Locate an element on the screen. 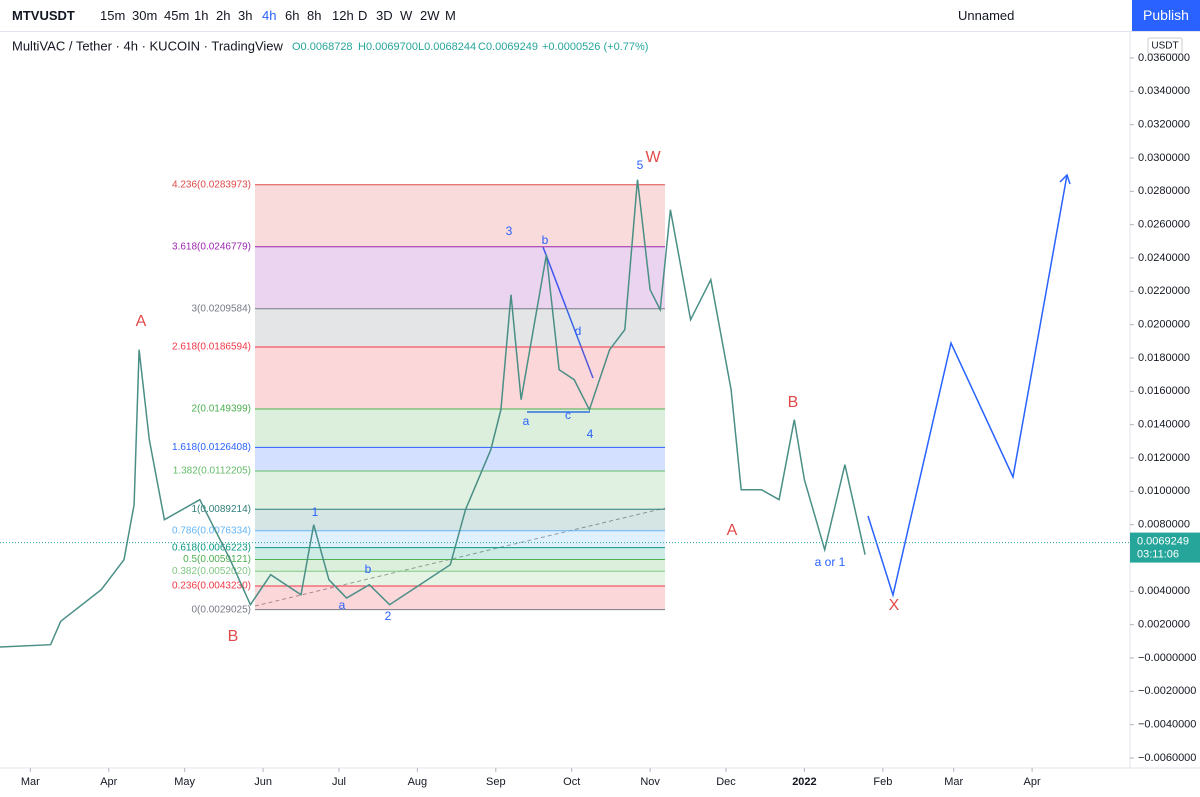  y-tick-label: 0.0080000 is located at coordinates (1164, 525).